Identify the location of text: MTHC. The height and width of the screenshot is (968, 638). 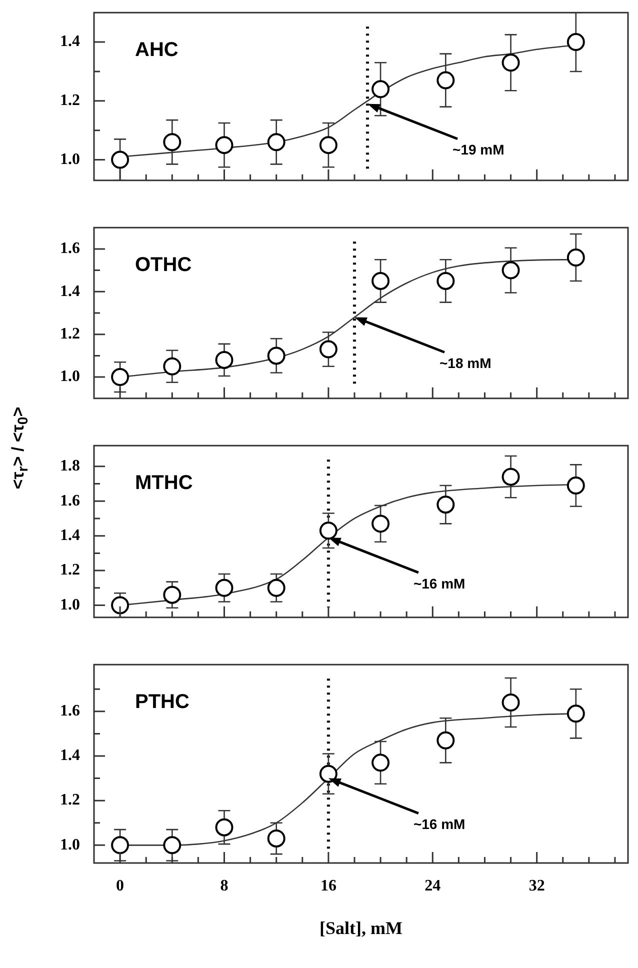
(164, 483).